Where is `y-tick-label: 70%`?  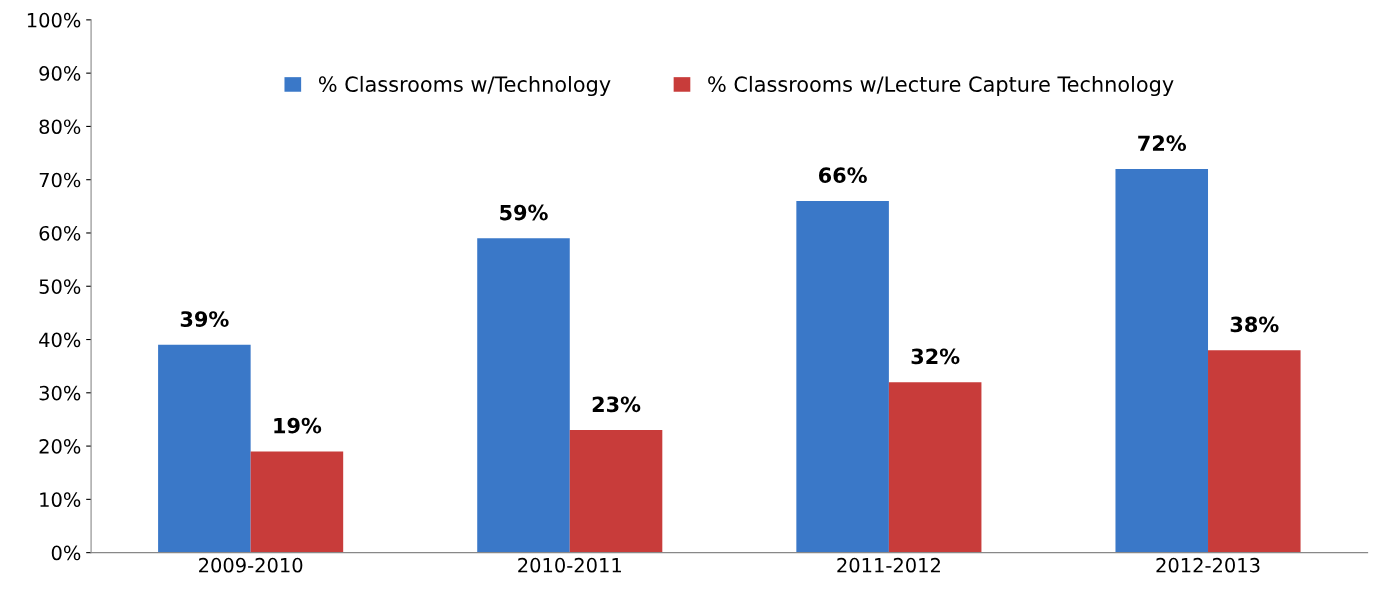
y-tick-label: 70% is located at coordinates (60, 180).